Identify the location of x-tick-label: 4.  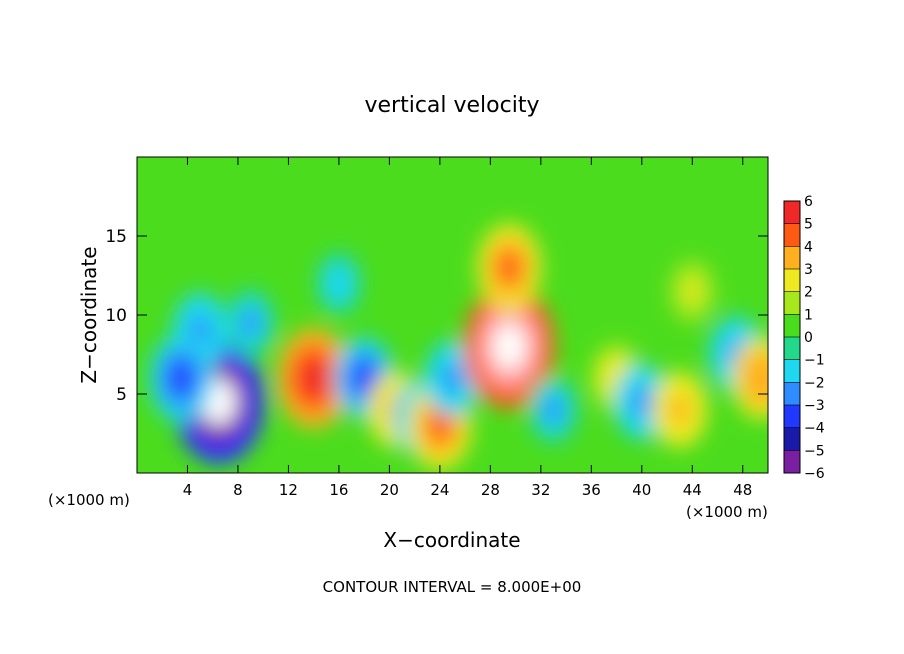
(188, 490).